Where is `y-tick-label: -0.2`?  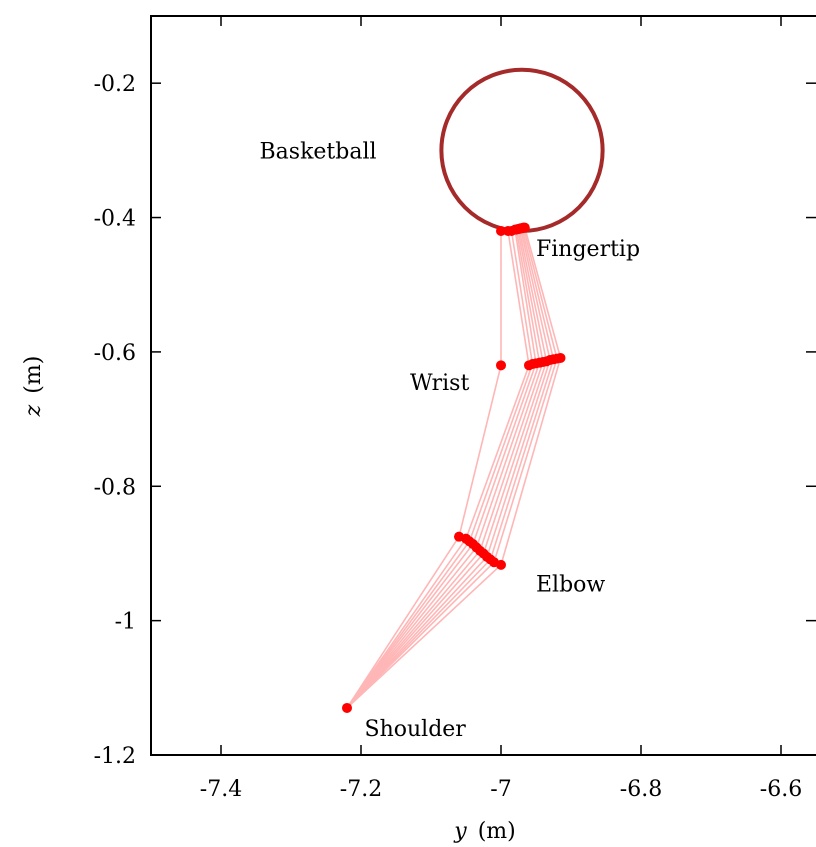
y-tick-label: -0.2 is located at coordinates (115, 84).